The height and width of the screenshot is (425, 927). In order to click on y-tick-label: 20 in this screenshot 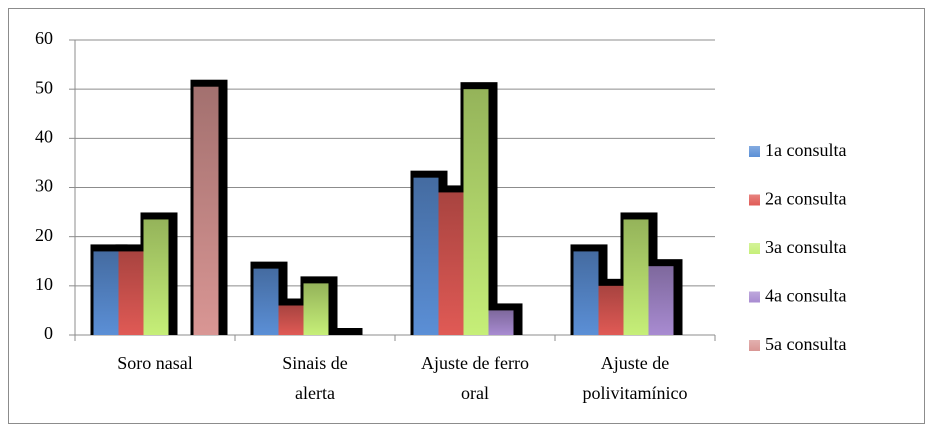, I will do `click(44, 235)`.